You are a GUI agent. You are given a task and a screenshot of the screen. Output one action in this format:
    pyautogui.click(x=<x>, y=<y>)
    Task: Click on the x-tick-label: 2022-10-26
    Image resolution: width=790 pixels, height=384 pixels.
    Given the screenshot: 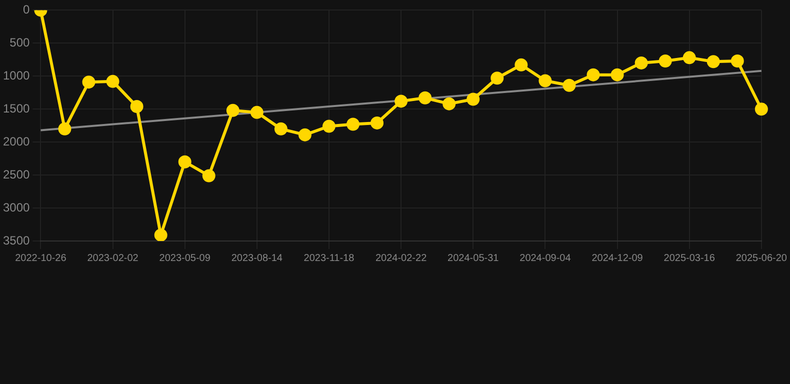 What is the action you would take?
    pyautogui.click(x=41, y=258)
    